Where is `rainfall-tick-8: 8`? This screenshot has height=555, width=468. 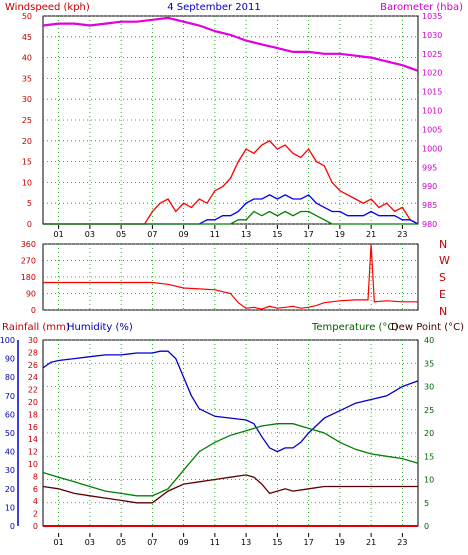
rainfall-tick-8: 8 is located at coordinates (35, 476).